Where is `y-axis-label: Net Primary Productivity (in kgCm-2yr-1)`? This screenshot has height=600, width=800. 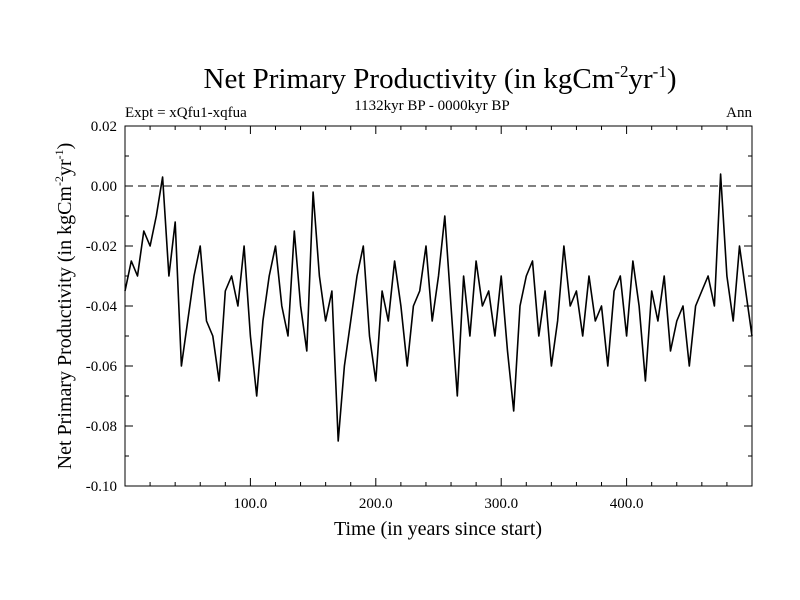
y-axis-label: Net Primary Productivity (in kgCm-2yr-1) is located at coordinates (64, 306).